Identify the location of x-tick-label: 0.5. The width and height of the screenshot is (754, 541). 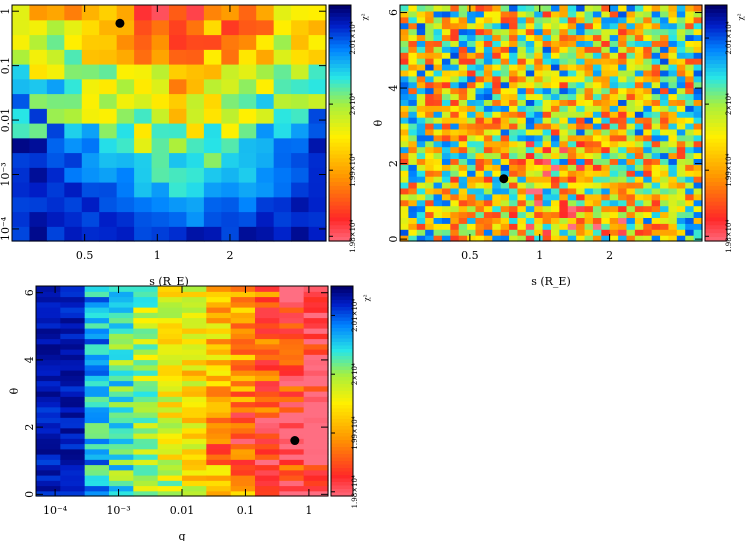
(470, 255).